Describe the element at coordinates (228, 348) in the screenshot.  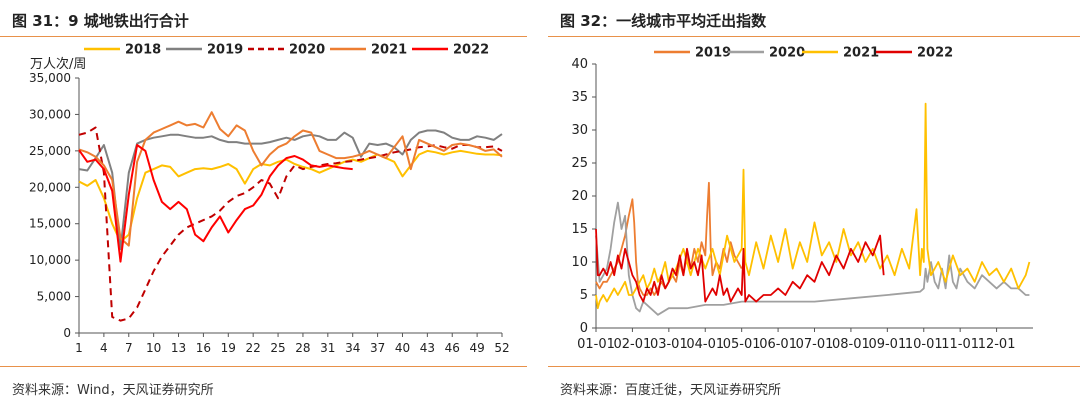
I see `x-tick-label: 19` at that location.